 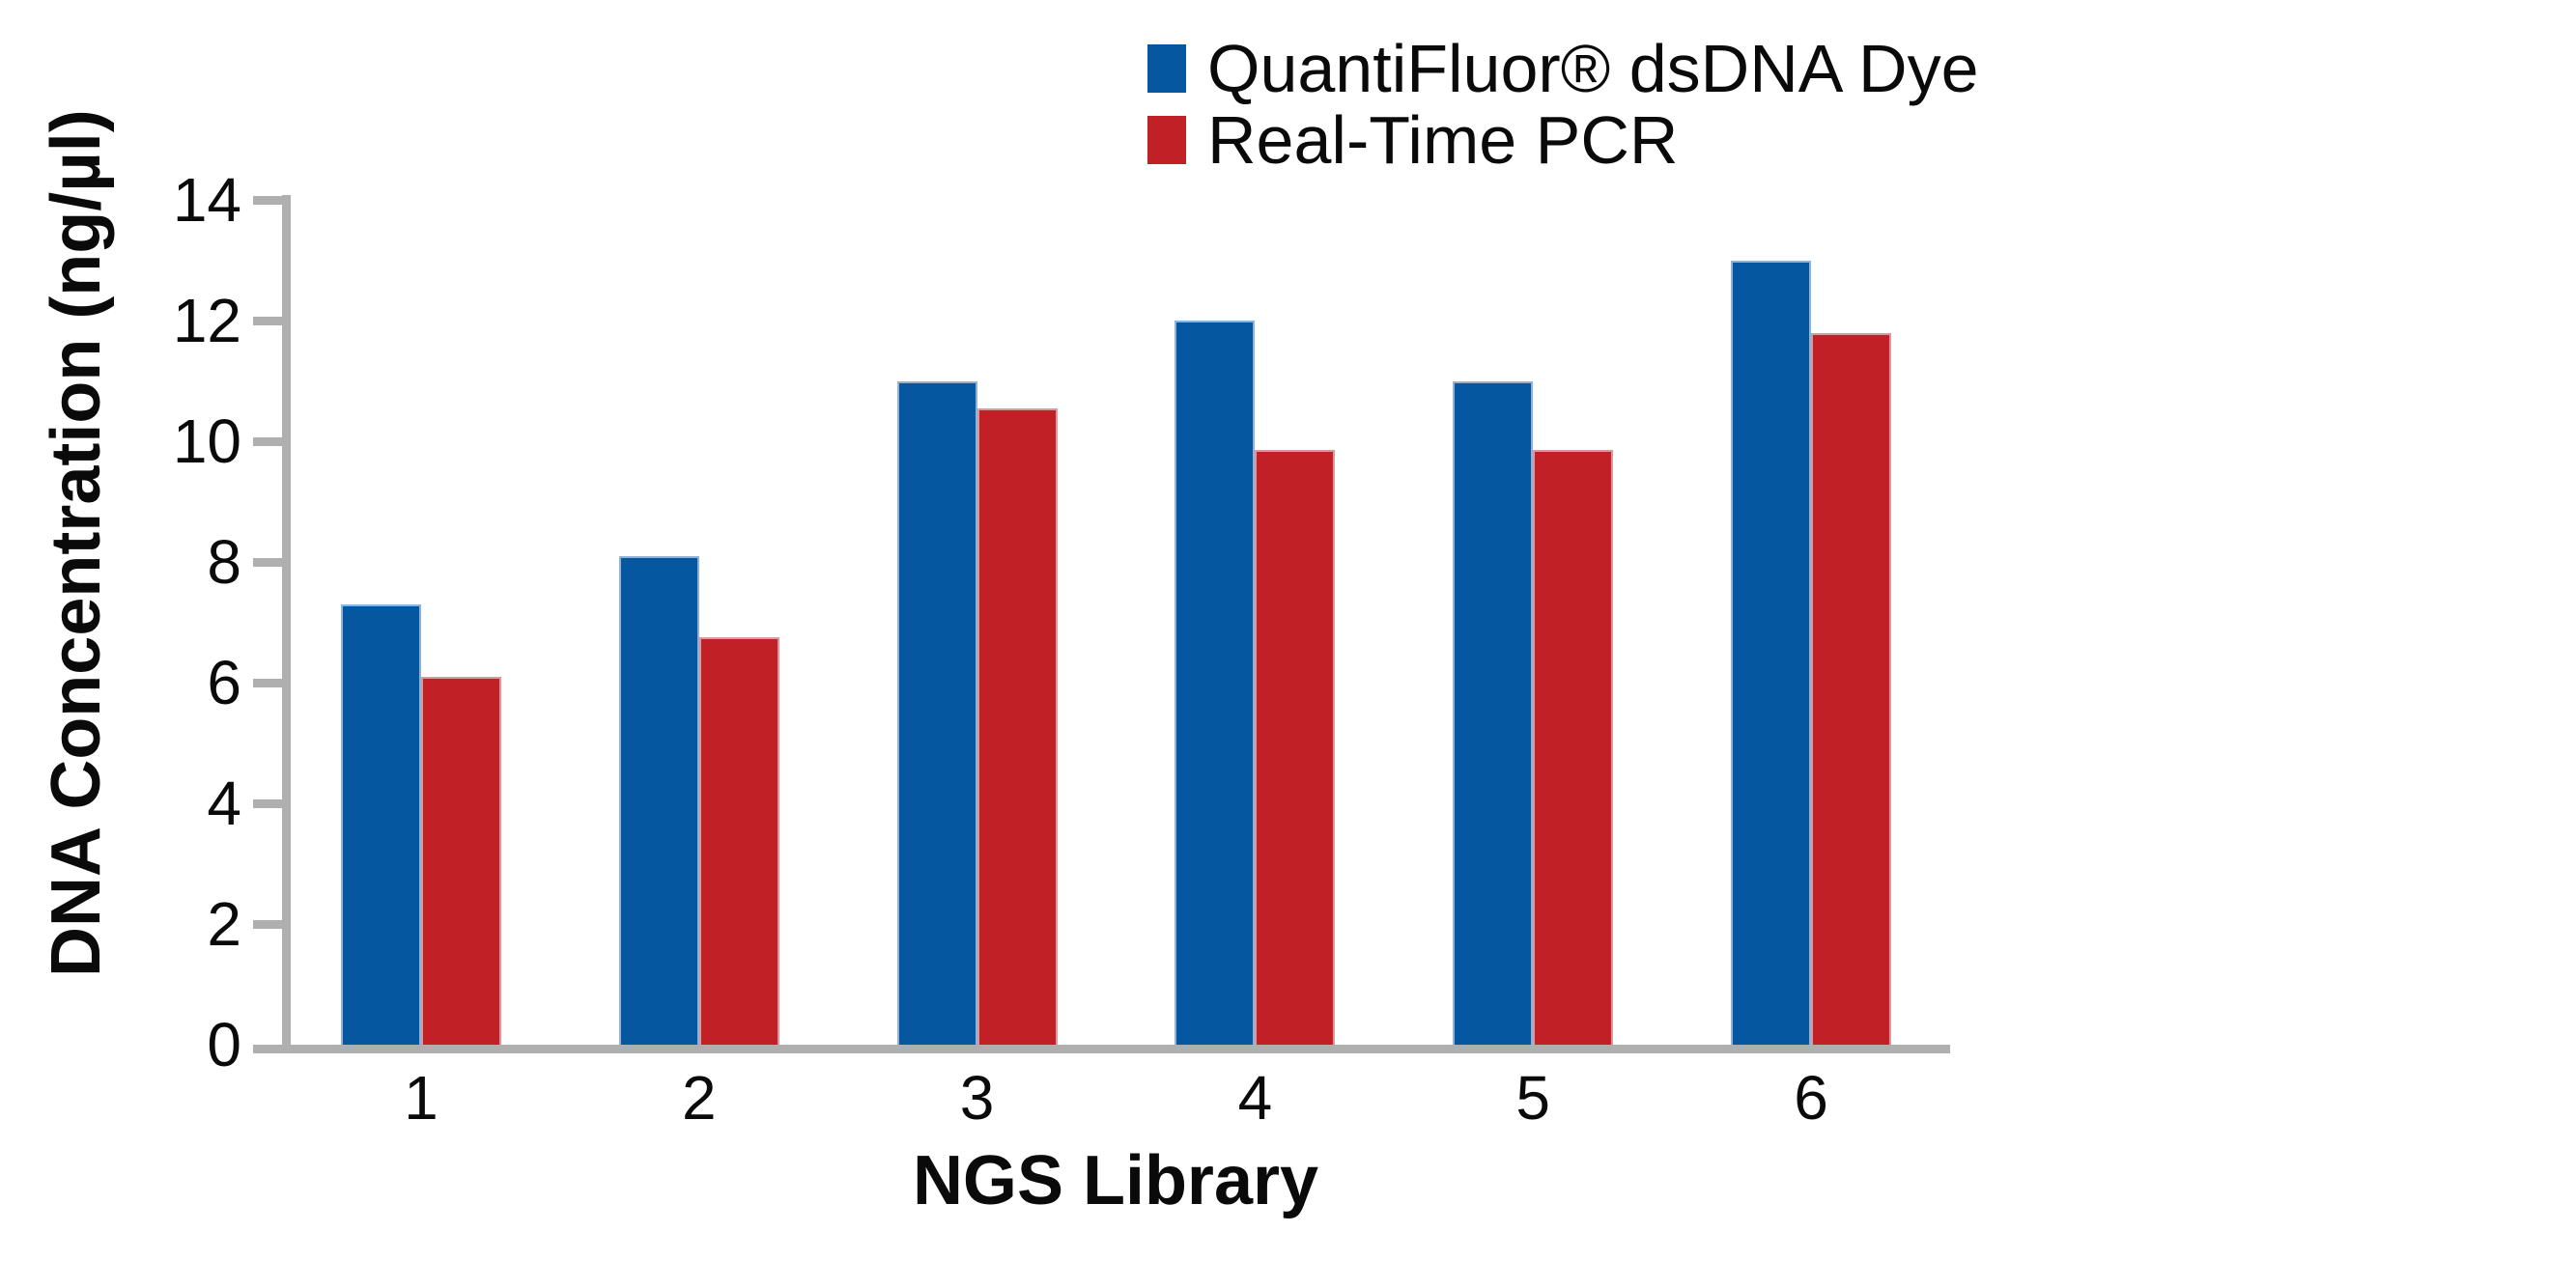 I want to click on x-tick-label-2: 2, so click(x=699, y=1098).